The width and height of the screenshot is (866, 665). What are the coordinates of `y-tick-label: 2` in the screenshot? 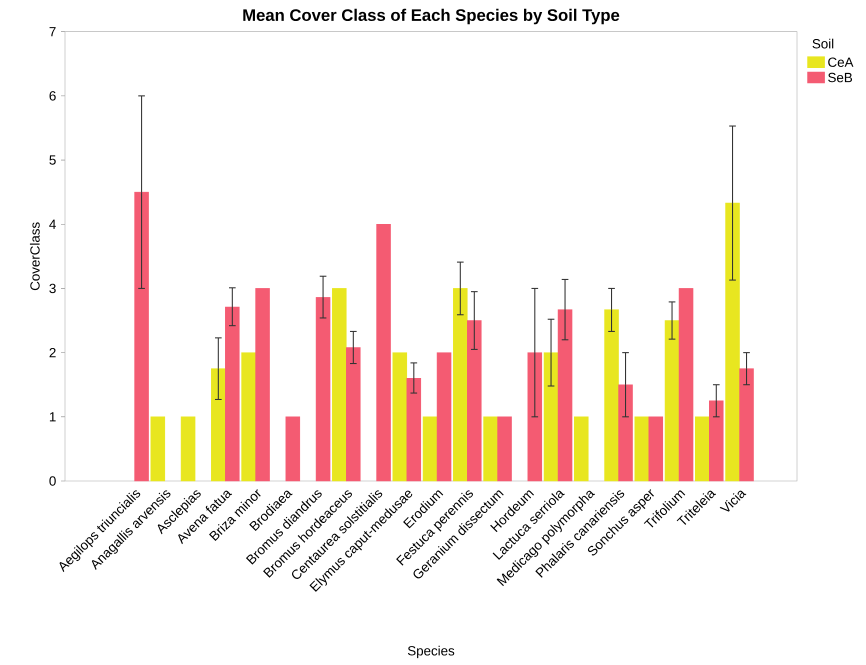 It's located at (53, 353).